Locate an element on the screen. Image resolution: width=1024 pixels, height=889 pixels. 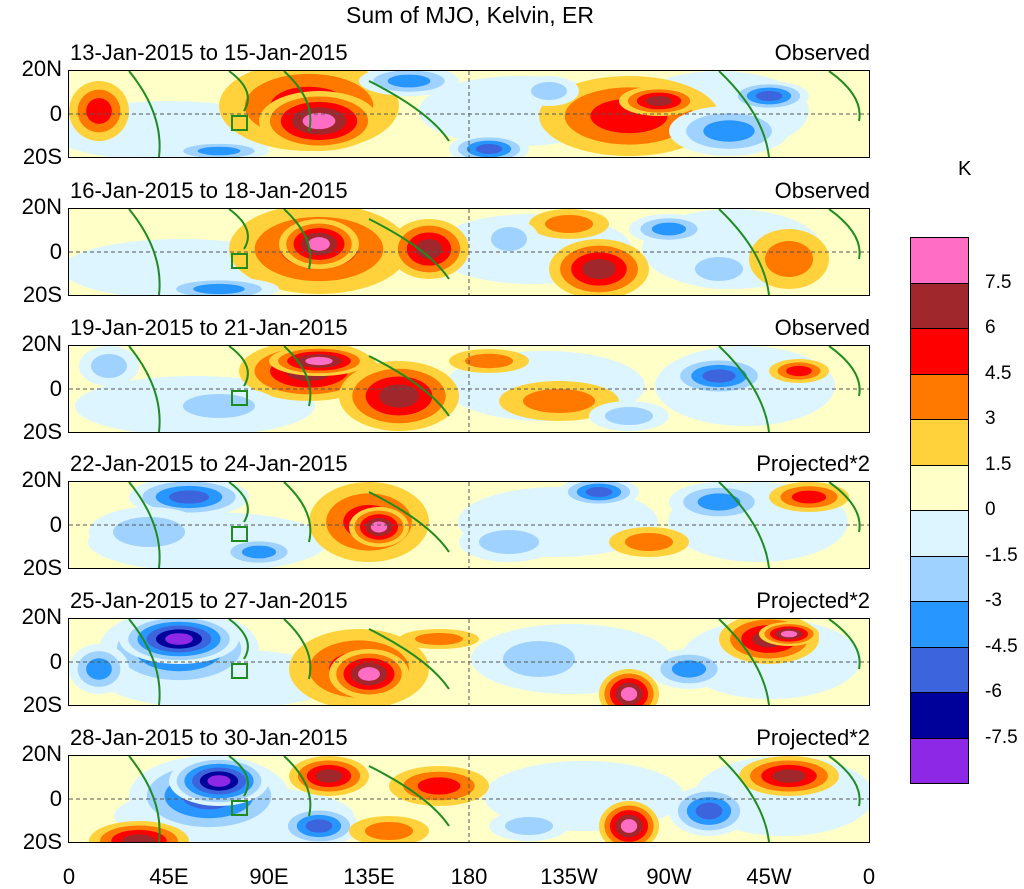
x-tick-label: 90E is located at coordinates (269, 876).